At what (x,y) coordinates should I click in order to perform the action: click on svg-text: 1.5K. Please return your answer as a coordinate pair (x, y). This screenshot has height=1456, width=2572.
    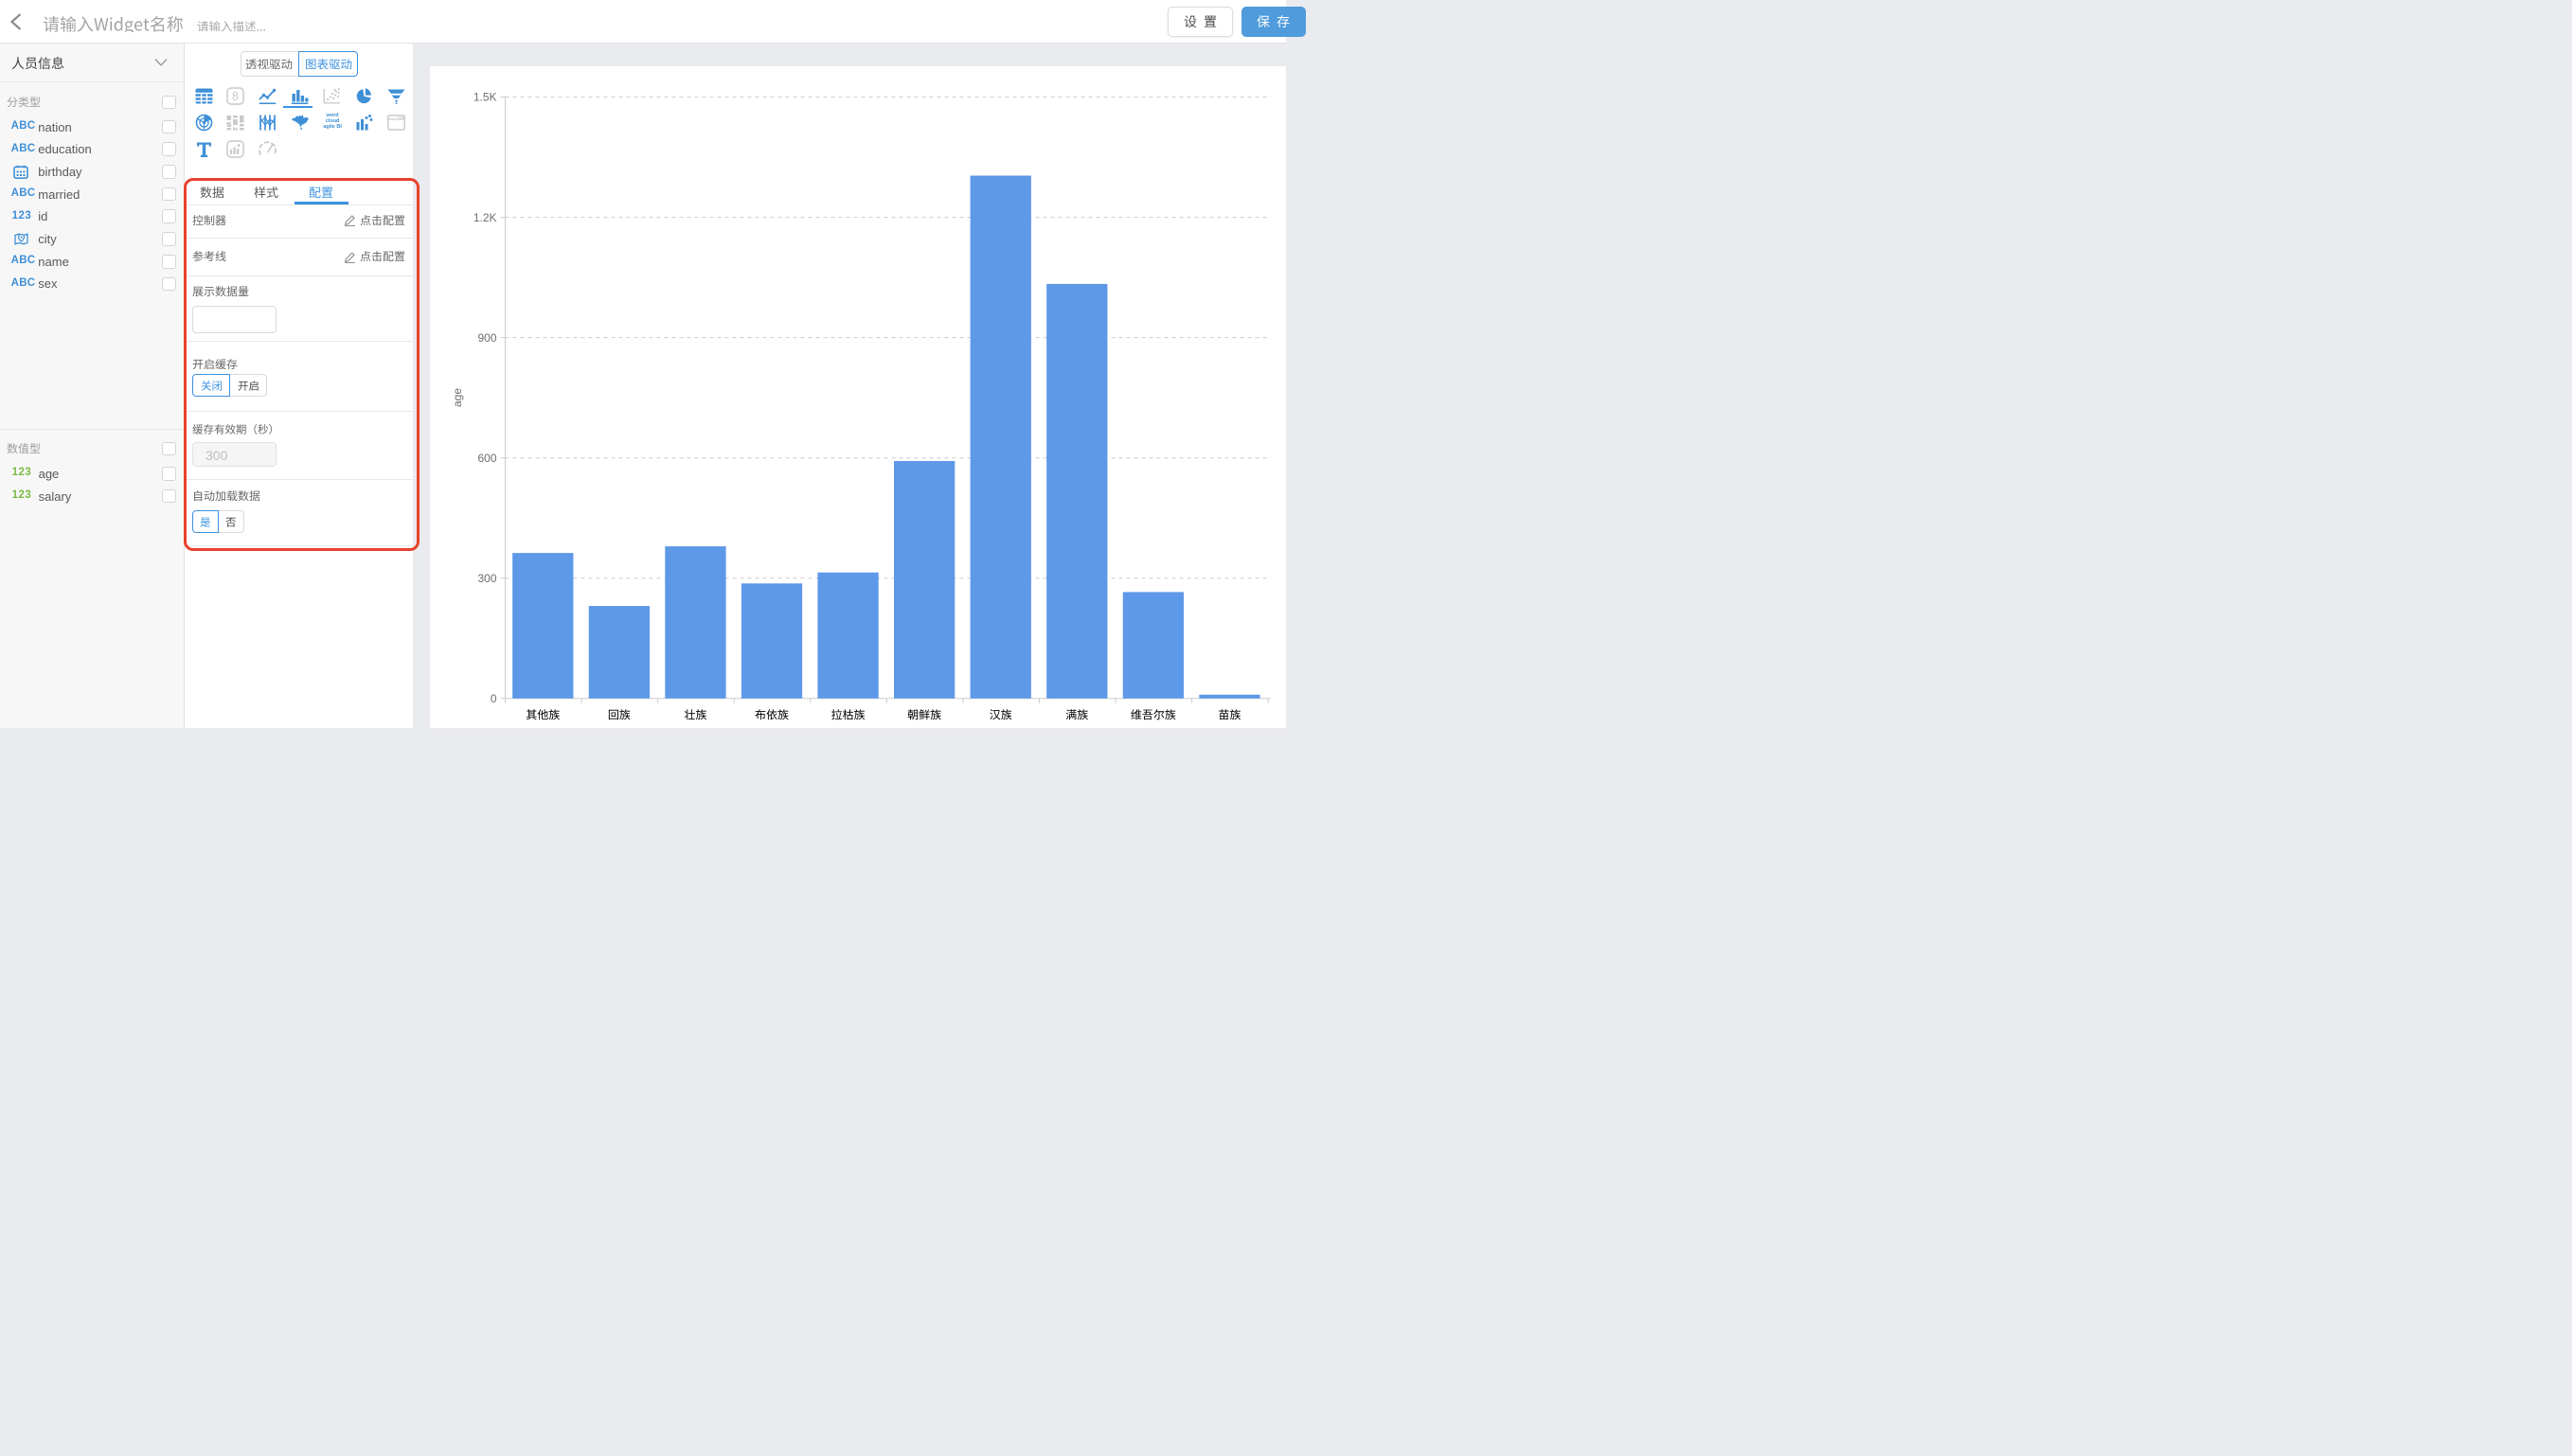
    Looking at the image, I should click on (485, 96).